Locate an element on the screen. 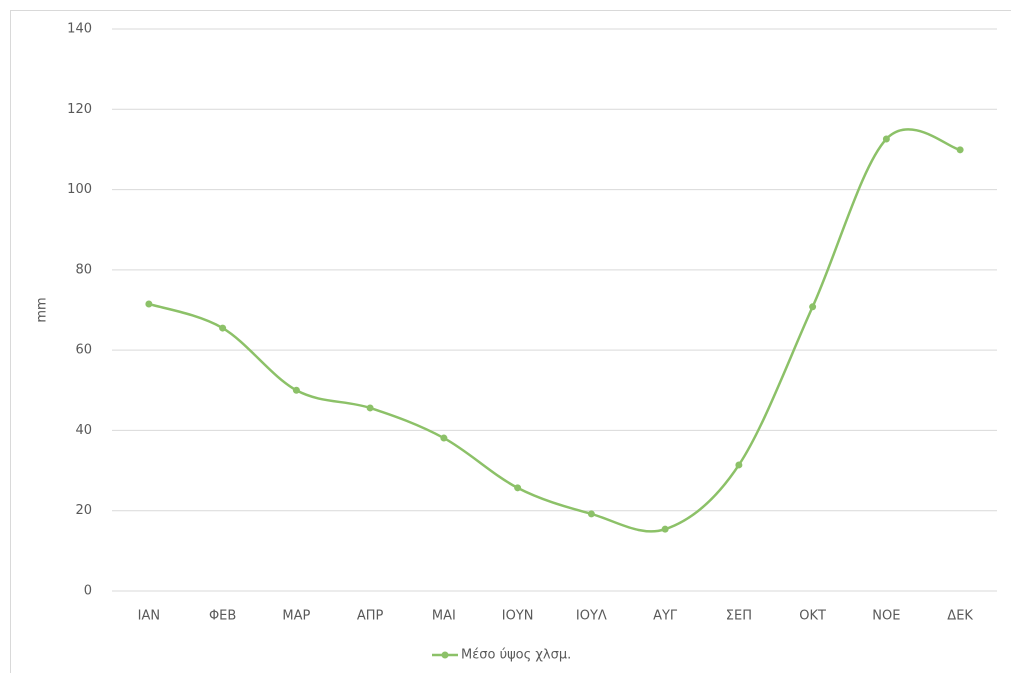 Image resolution: width=1011 pixels, height=673 pixels. y-tick-label: 140 is located at coordinates (79, 29).